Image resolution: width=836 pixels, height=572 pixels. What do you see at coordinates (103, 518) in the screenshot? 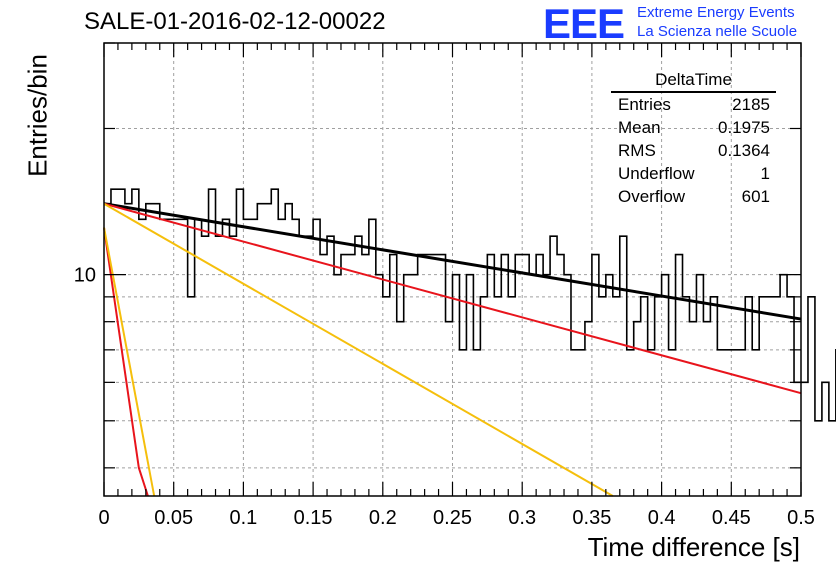
I see `x-tick-label: 0` at bounding box center [103, 518].